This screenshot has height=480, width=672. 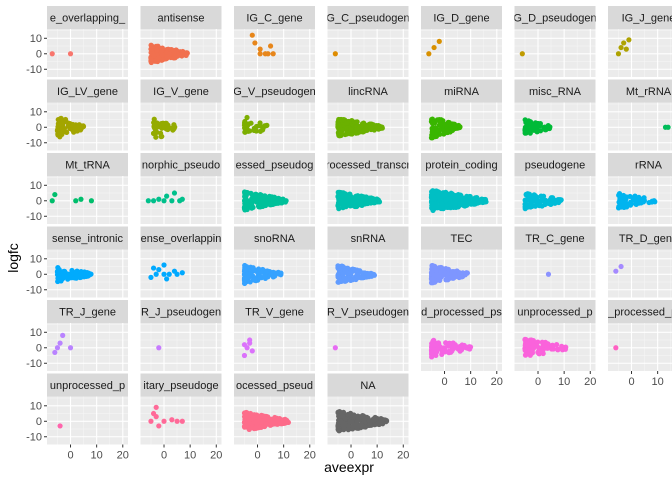 I want to click on facet-label: ocessed_pseud, so click(x=274, y=386).